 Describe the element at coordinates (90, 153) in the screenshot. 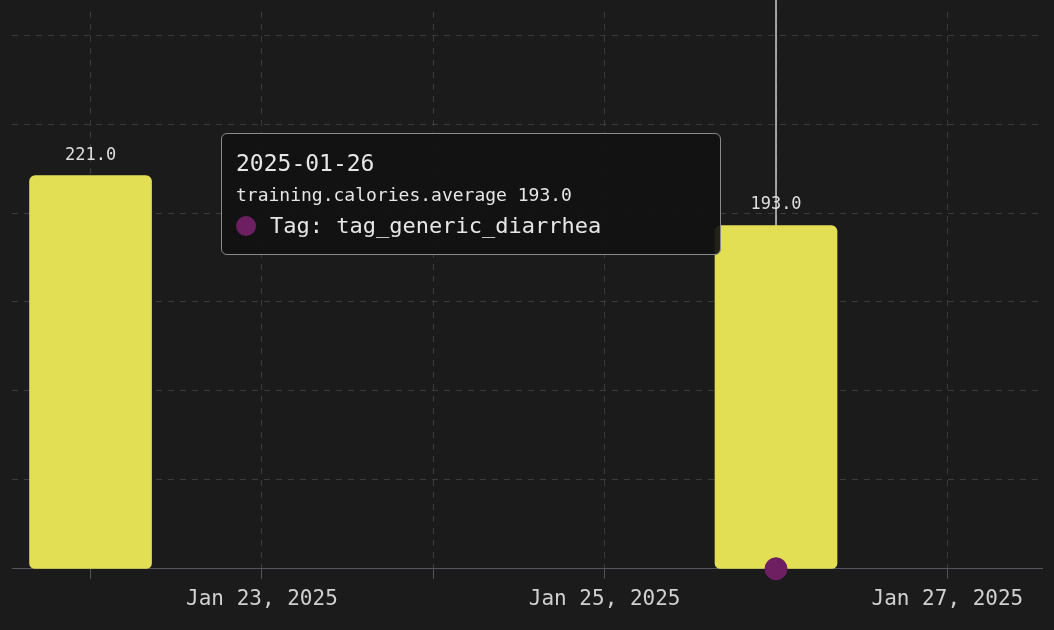

I see `data-label: 221.0` at that location.